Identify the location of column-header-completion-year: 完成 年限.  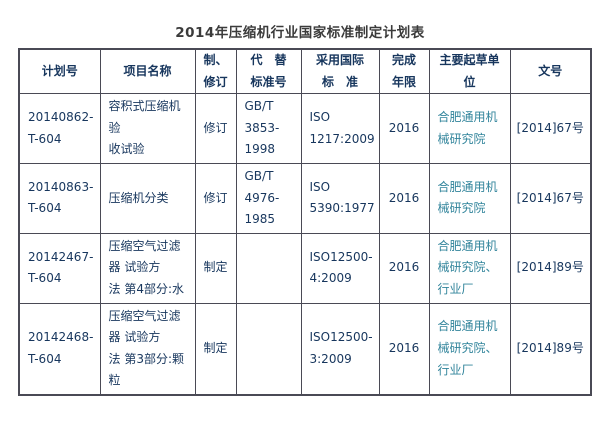
(404, 71).